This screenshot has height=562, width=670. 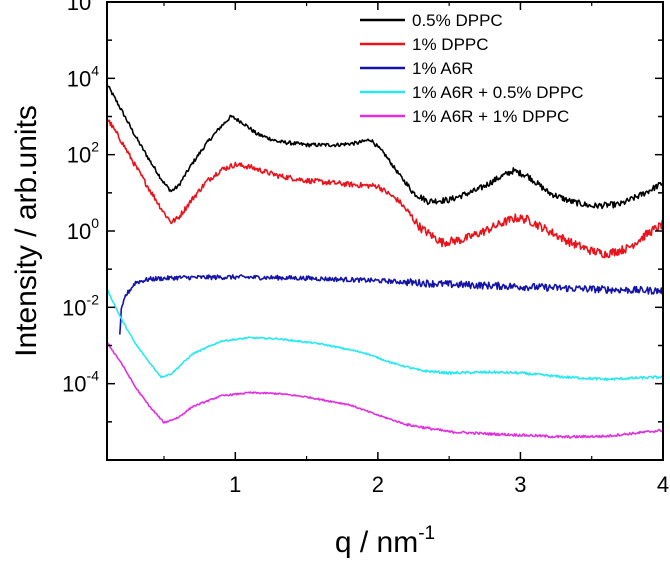 What do you see at coordinates (83, 153) in the screenshot?
I see `y-tick-label: 10²` at bounding box center [83, 153].